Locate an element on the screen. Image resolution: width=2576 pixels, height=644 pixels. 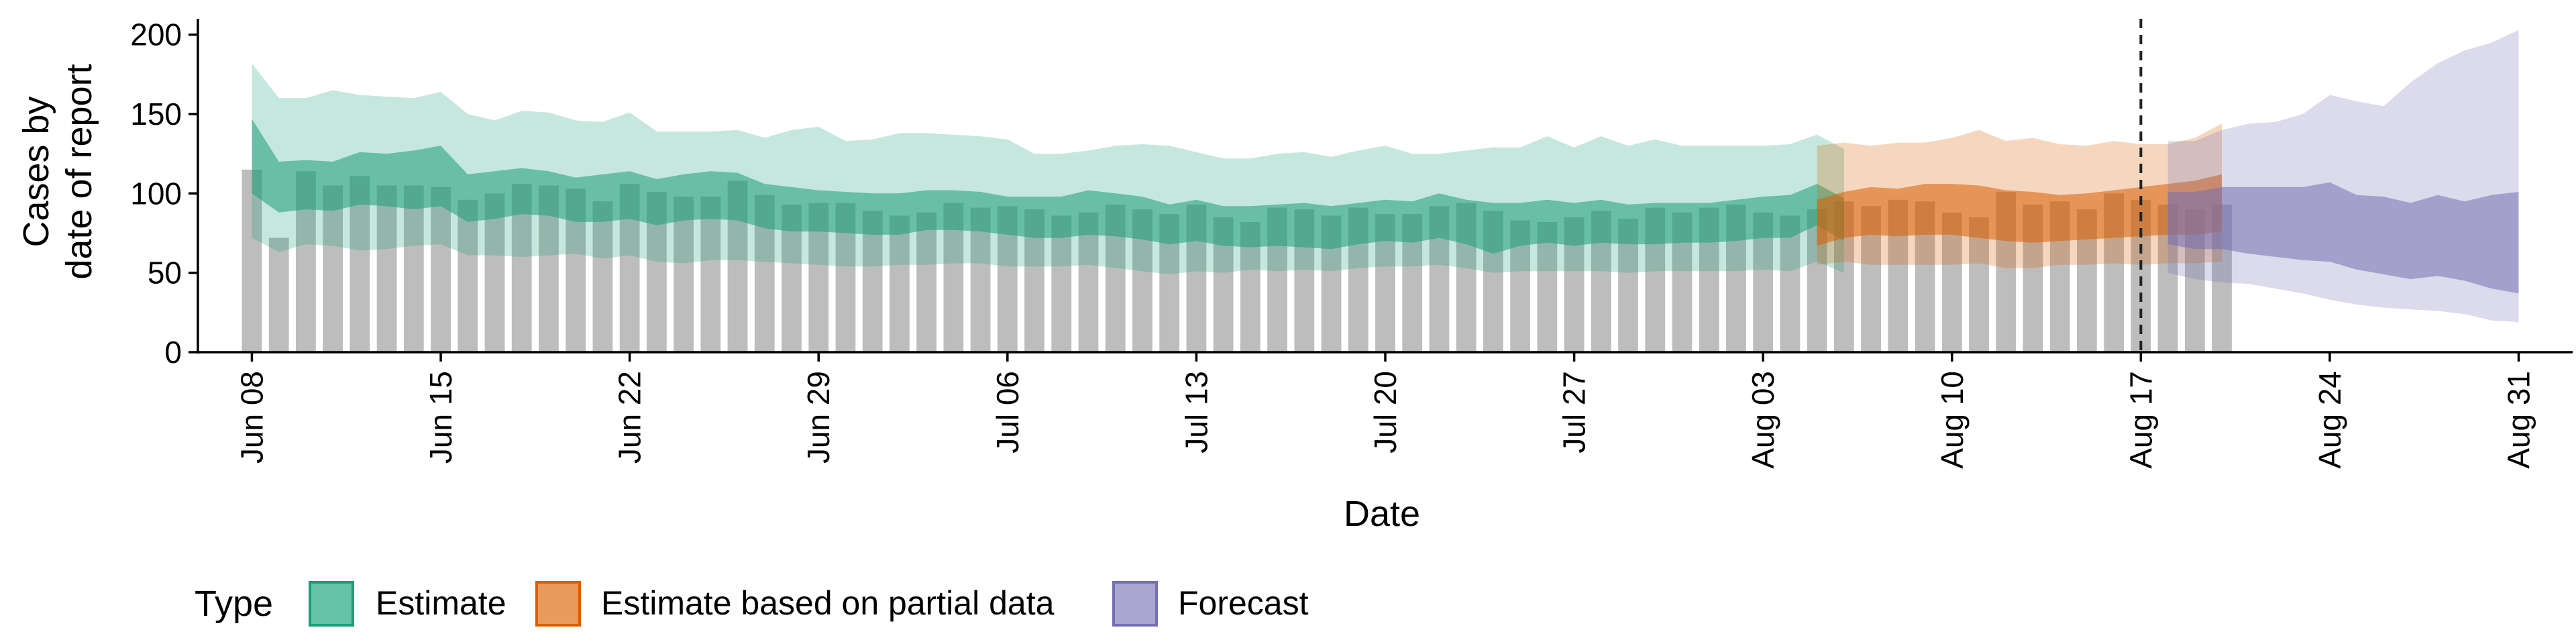
x-tick-label: Aug 17 is located at coordinates (2140, 420).